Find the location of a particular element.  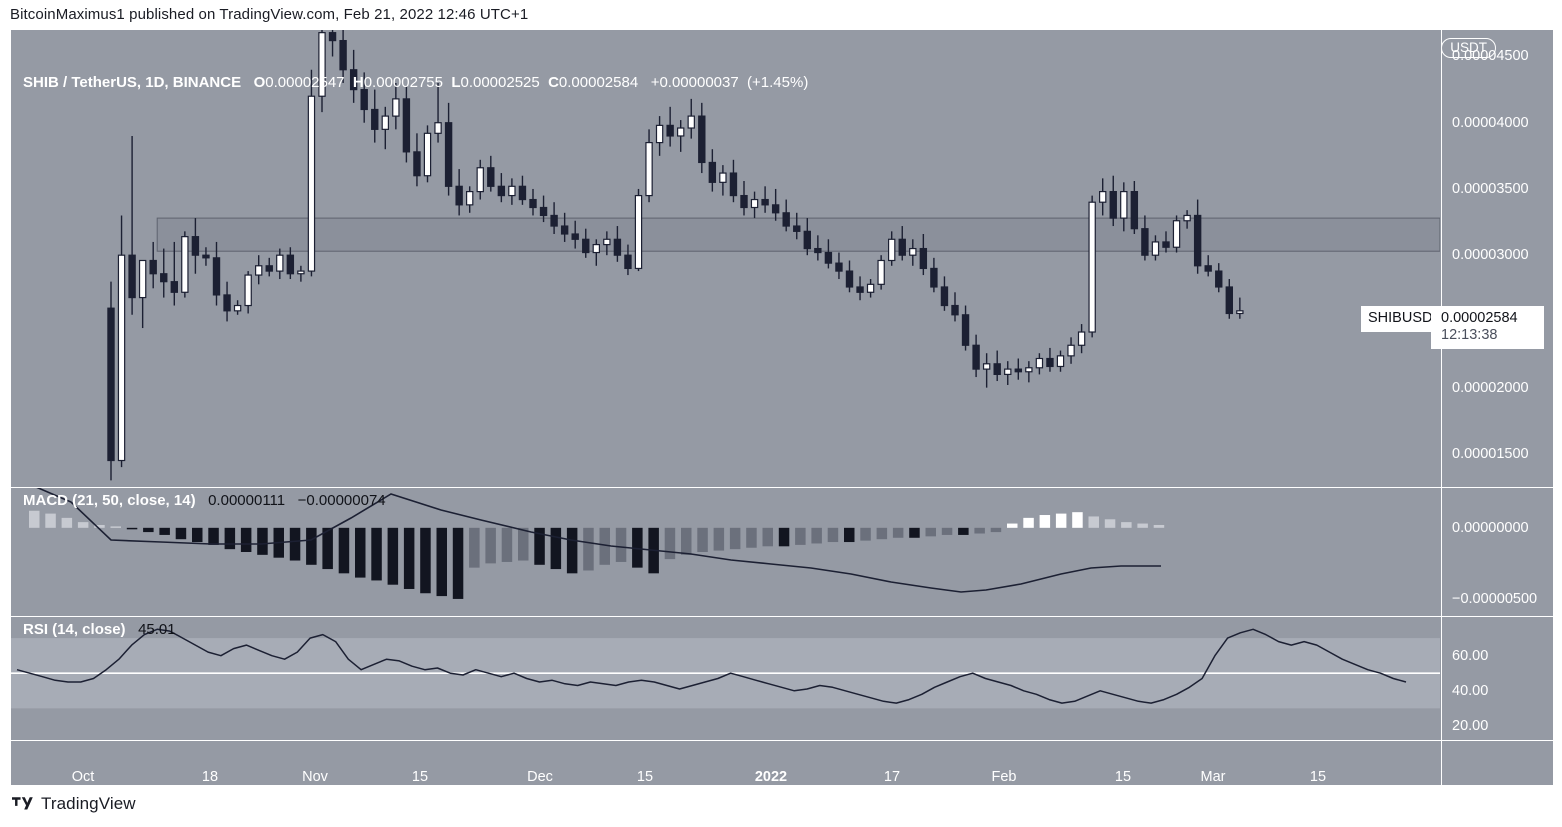

tradingview-brand-label: TradingView is located at coordinates (88, 803).